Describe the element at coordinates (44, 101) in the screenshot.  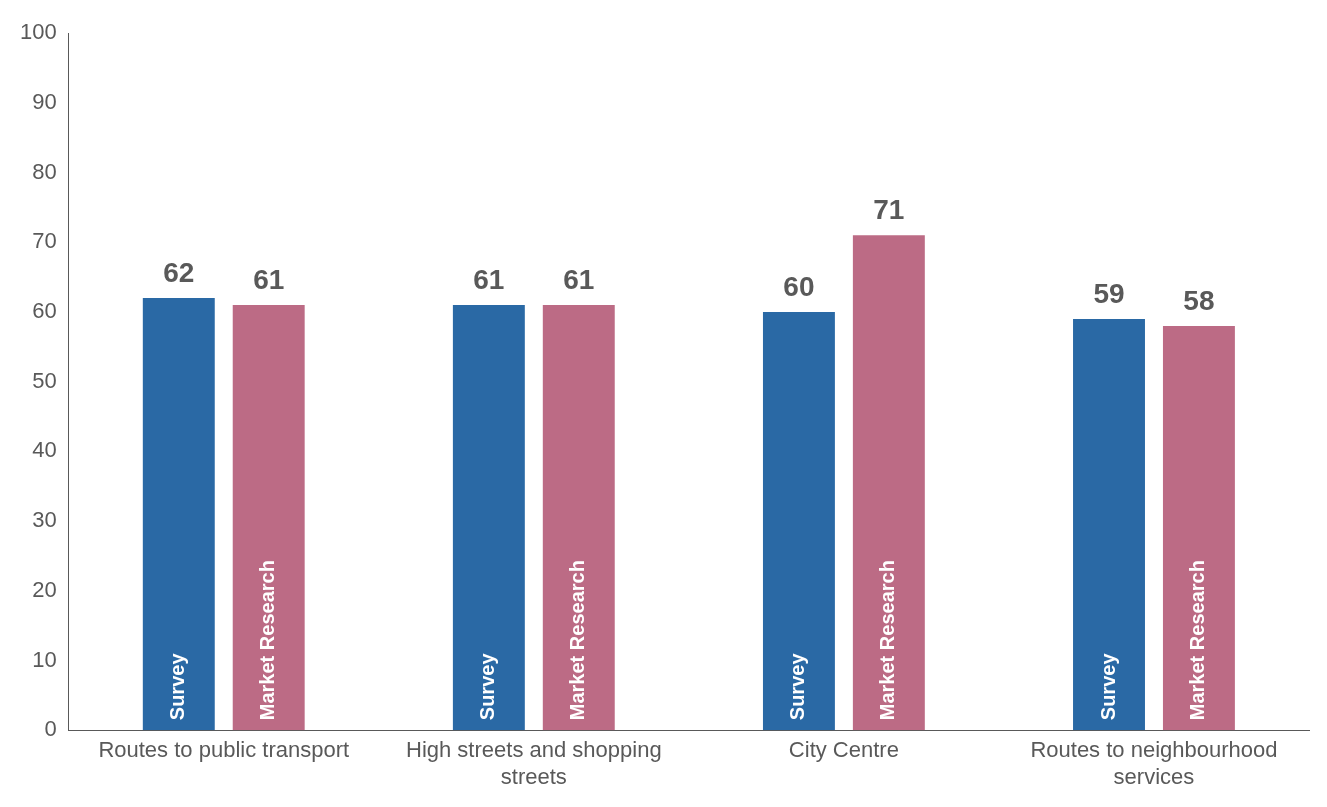
I see `y-tick-label: 90` at that location.